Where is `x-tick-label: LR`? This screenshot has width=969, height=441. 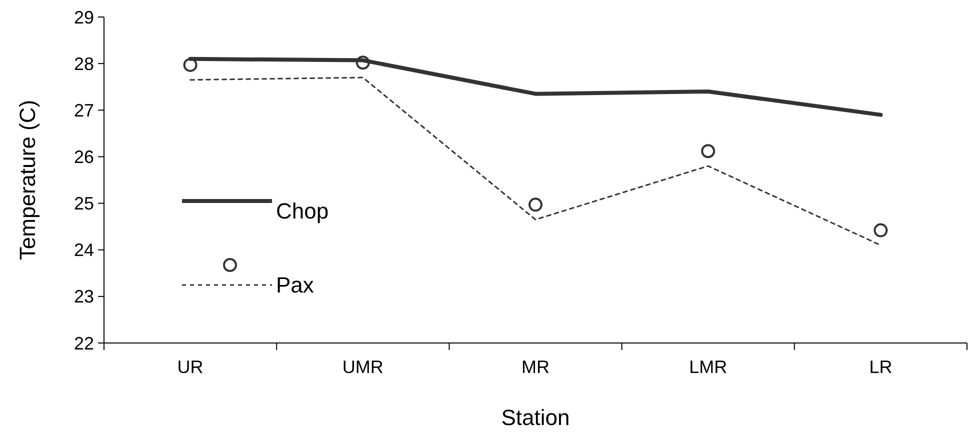
x-tick-label: LR is located at coordinates (880, 367).